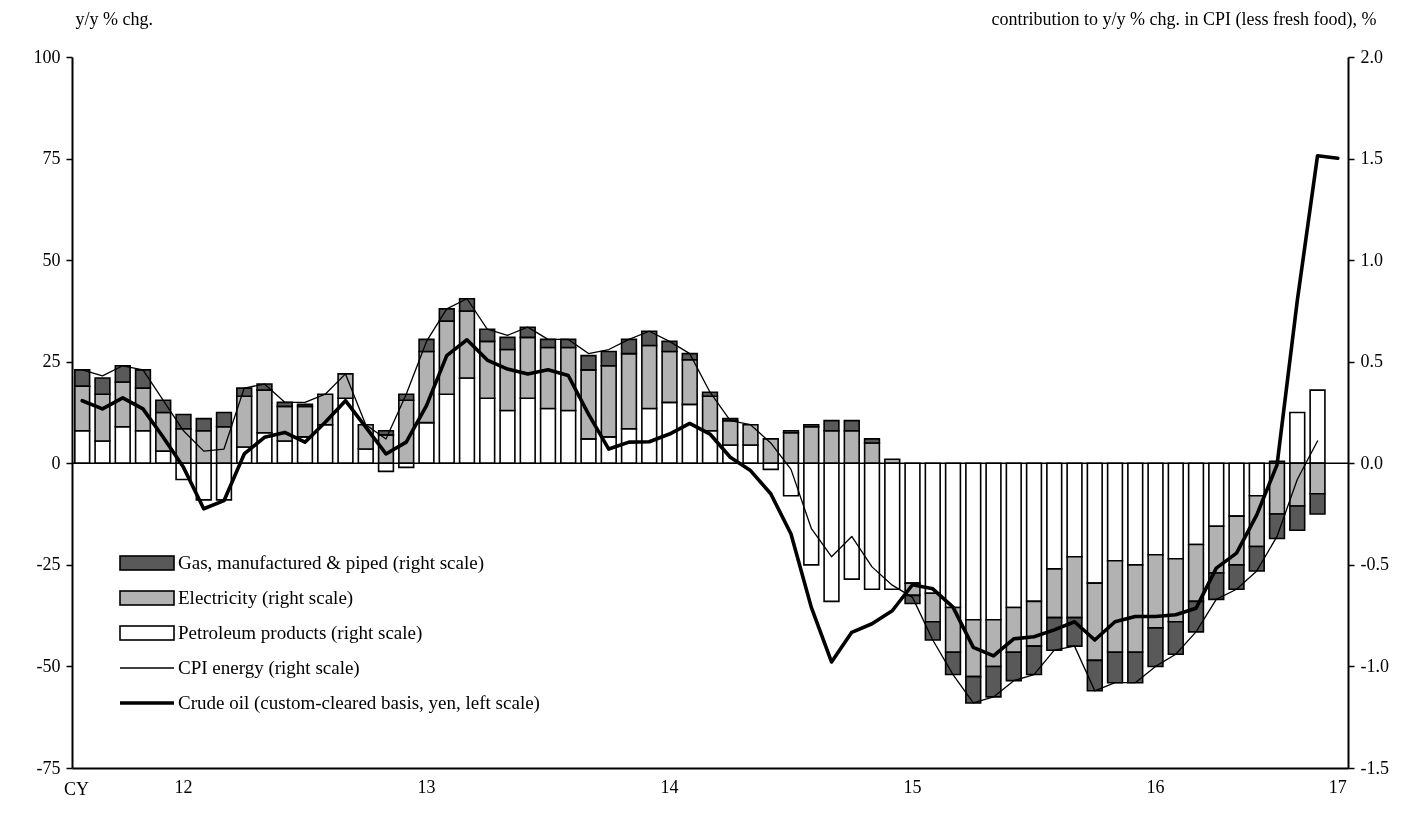  I want to click on y2-tick-label: -1.5, so click(1374, 767).